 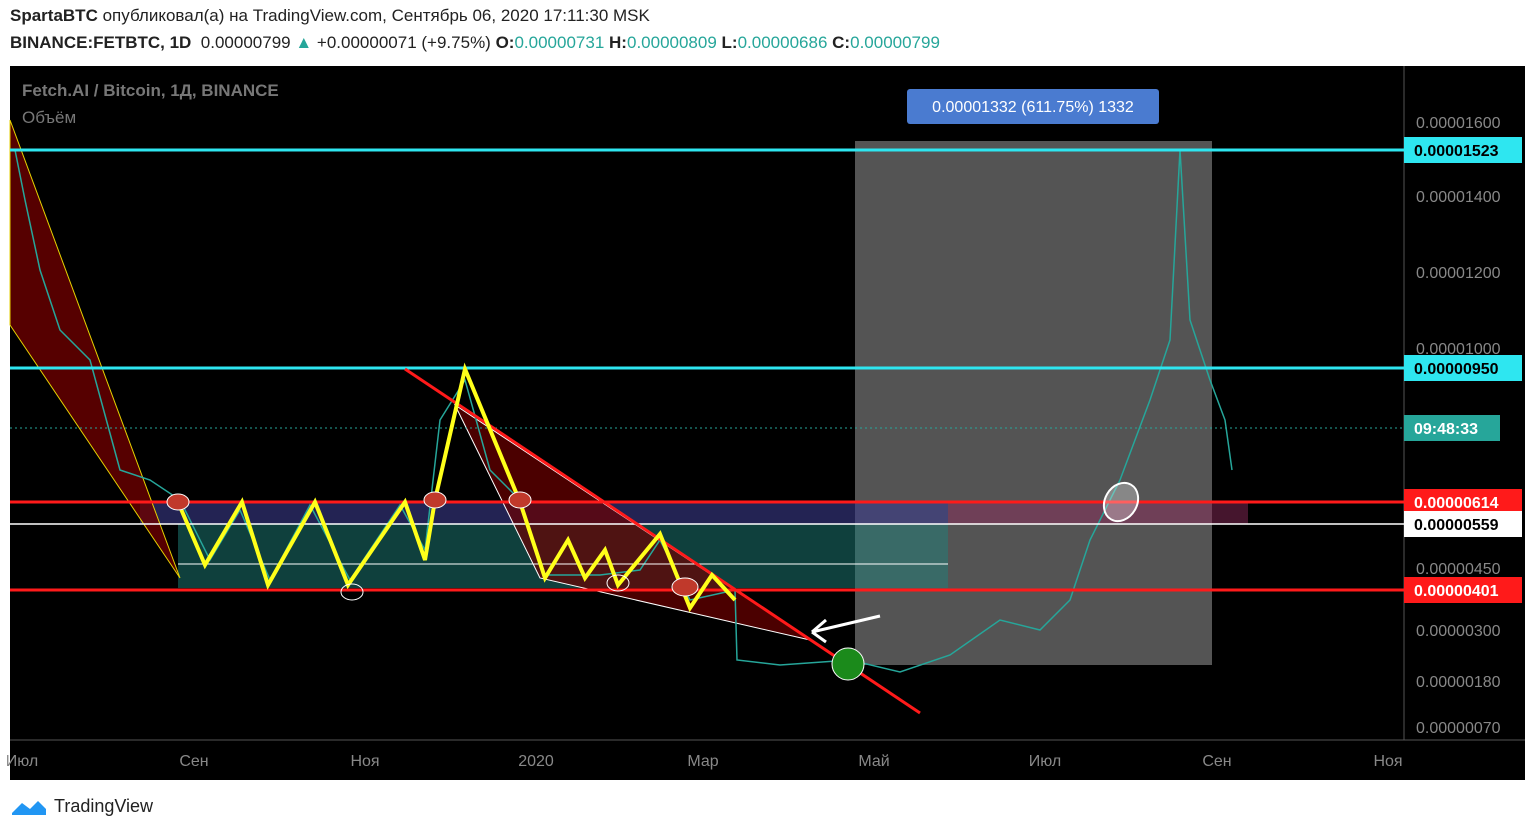 What do you see at coordinates (150, 90) in the screenshot?
I see `legend-title: Fetch.AI / Bitcoin, 1Д, BINANCE` at bounding box center [150, 90].